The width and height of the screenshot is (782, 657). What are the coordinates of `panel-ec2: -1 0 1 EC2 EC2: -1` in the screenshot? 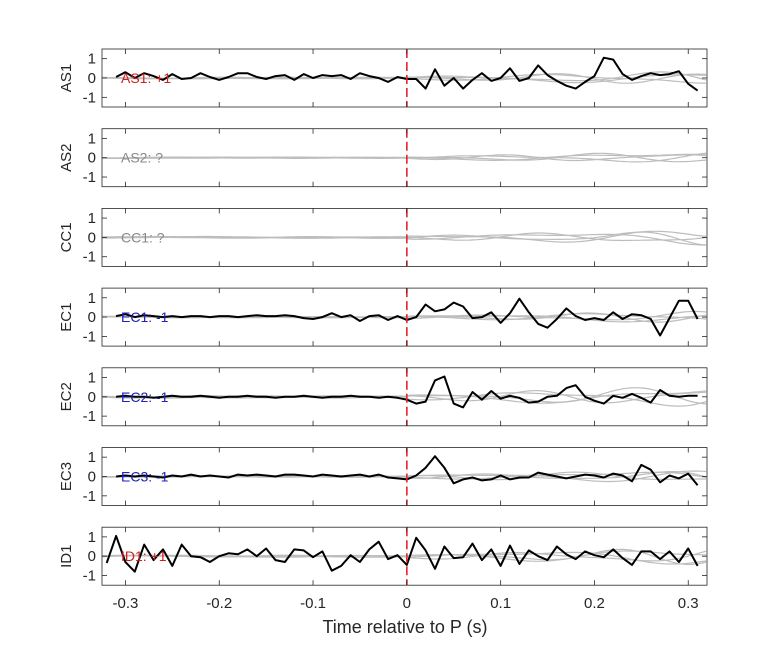 It's located at (383, 397).